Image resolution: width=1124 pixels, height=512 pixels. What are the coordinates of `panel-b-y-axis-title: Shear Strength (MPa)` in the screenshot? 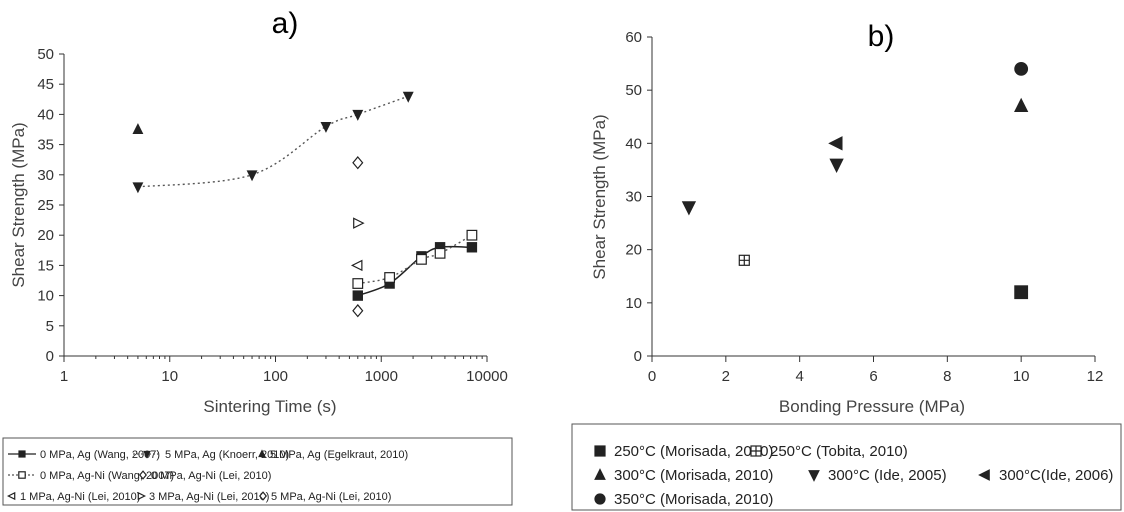 It's located at (599, 196).